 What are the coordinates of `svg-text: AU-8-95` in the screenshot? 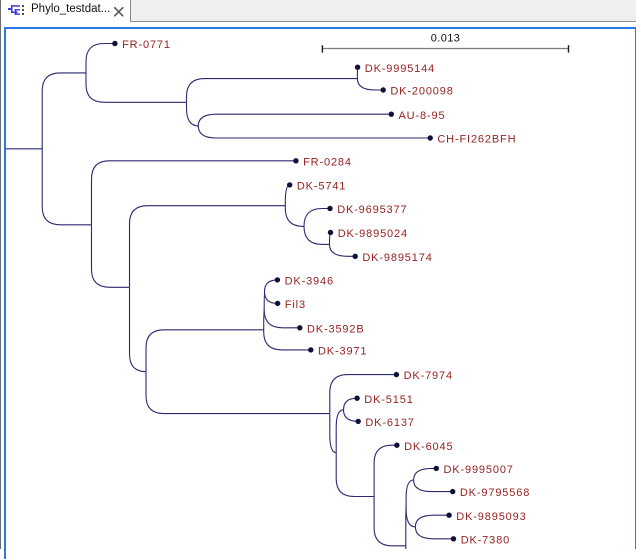 It's located at (422, 116).